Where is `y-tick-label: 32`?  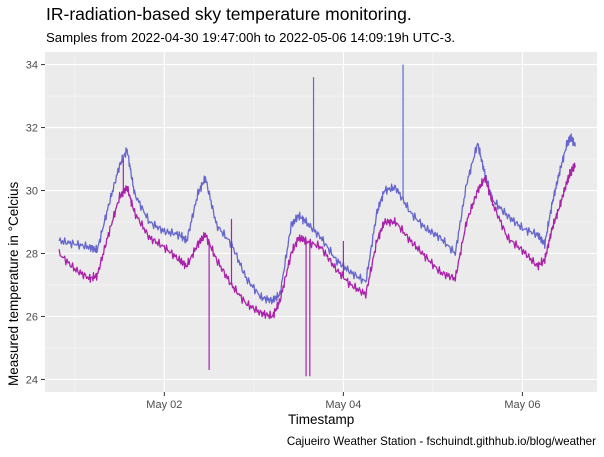 y-tick-label: 32 is located at coordinates (32, 129).